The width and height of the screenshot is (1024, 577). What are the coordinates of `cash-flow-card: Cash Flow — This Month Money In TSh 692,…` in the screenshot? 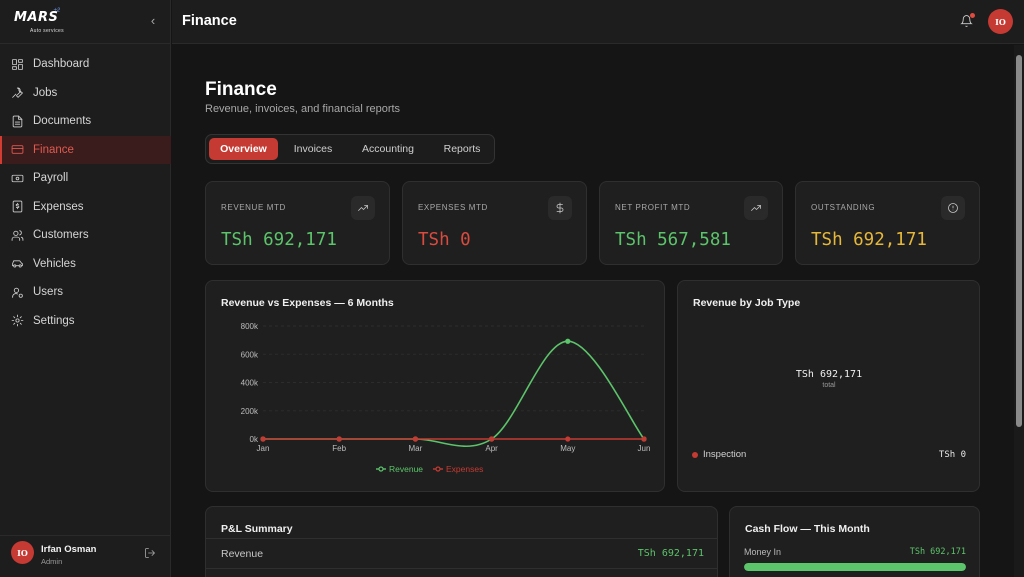 It's located at (854, 541).